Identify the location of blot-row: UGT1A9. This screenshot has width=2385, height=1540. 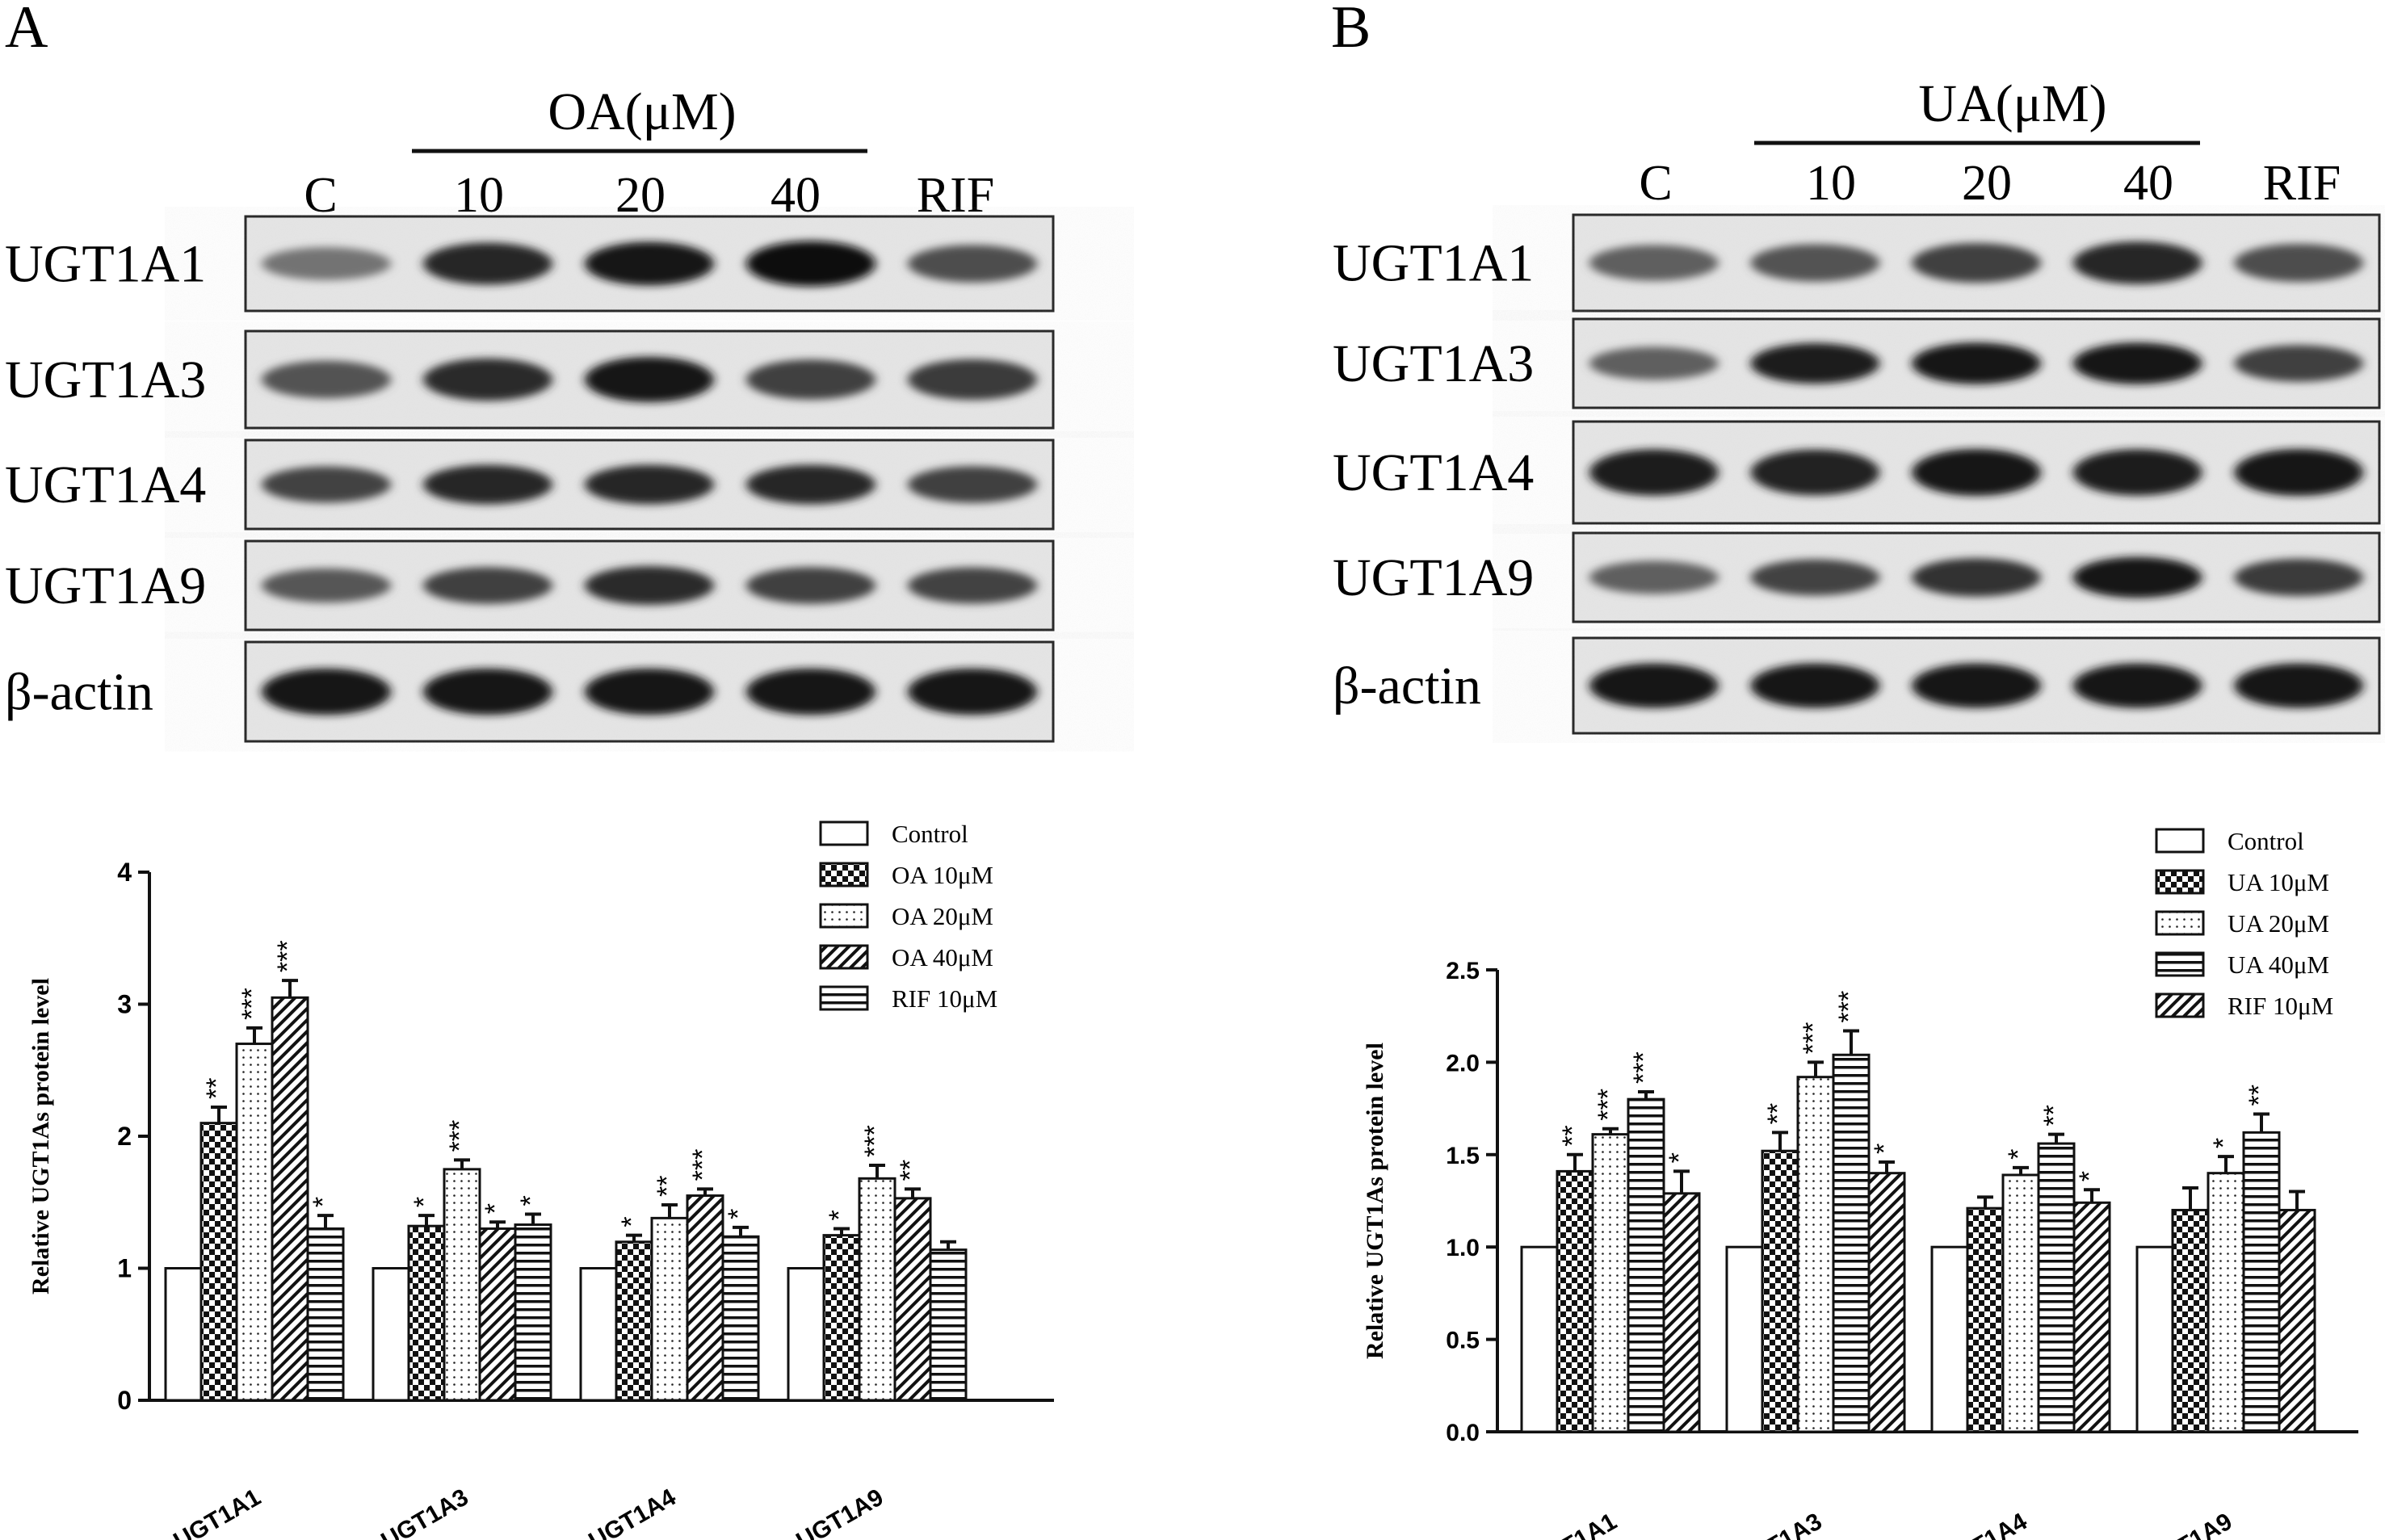
(530, 585).